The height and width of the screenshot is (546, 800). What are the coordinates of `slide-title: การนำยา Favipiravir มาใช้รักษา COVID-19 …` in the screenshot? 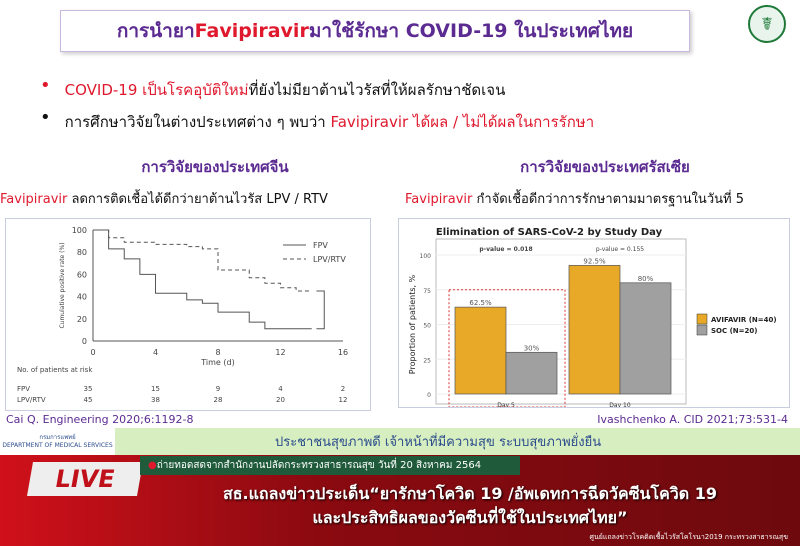 It's located at (375, 31).